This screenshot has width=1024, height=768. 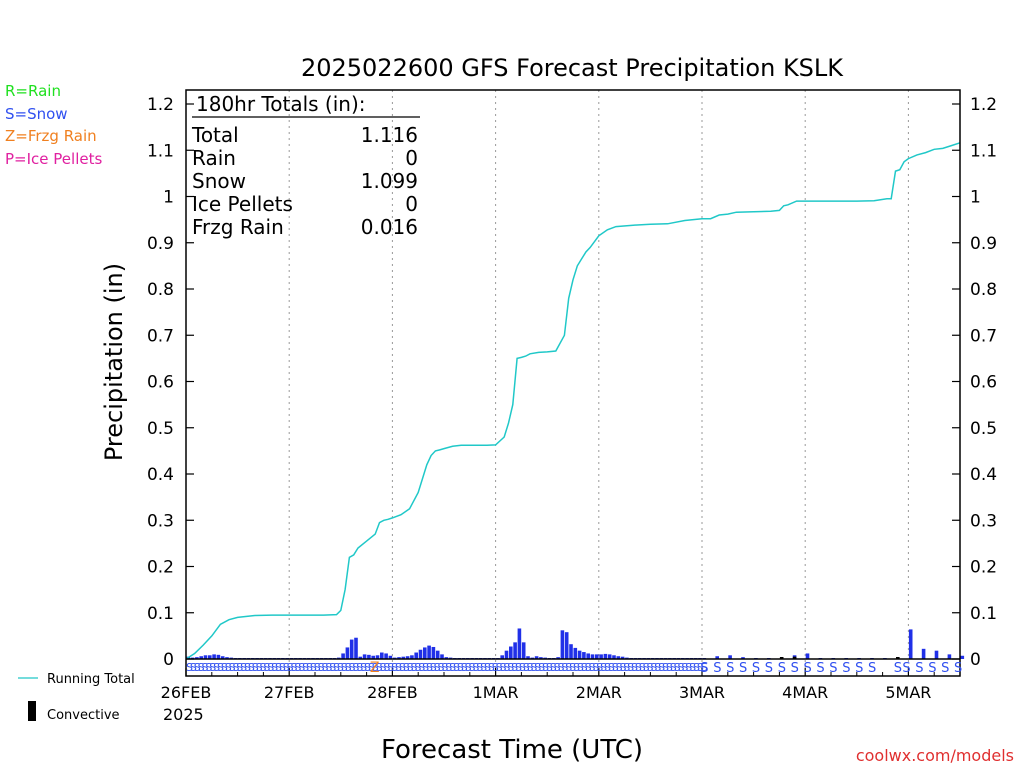 I want to click on running-total-legend-label: Running Total, so click(x=91, y=679).